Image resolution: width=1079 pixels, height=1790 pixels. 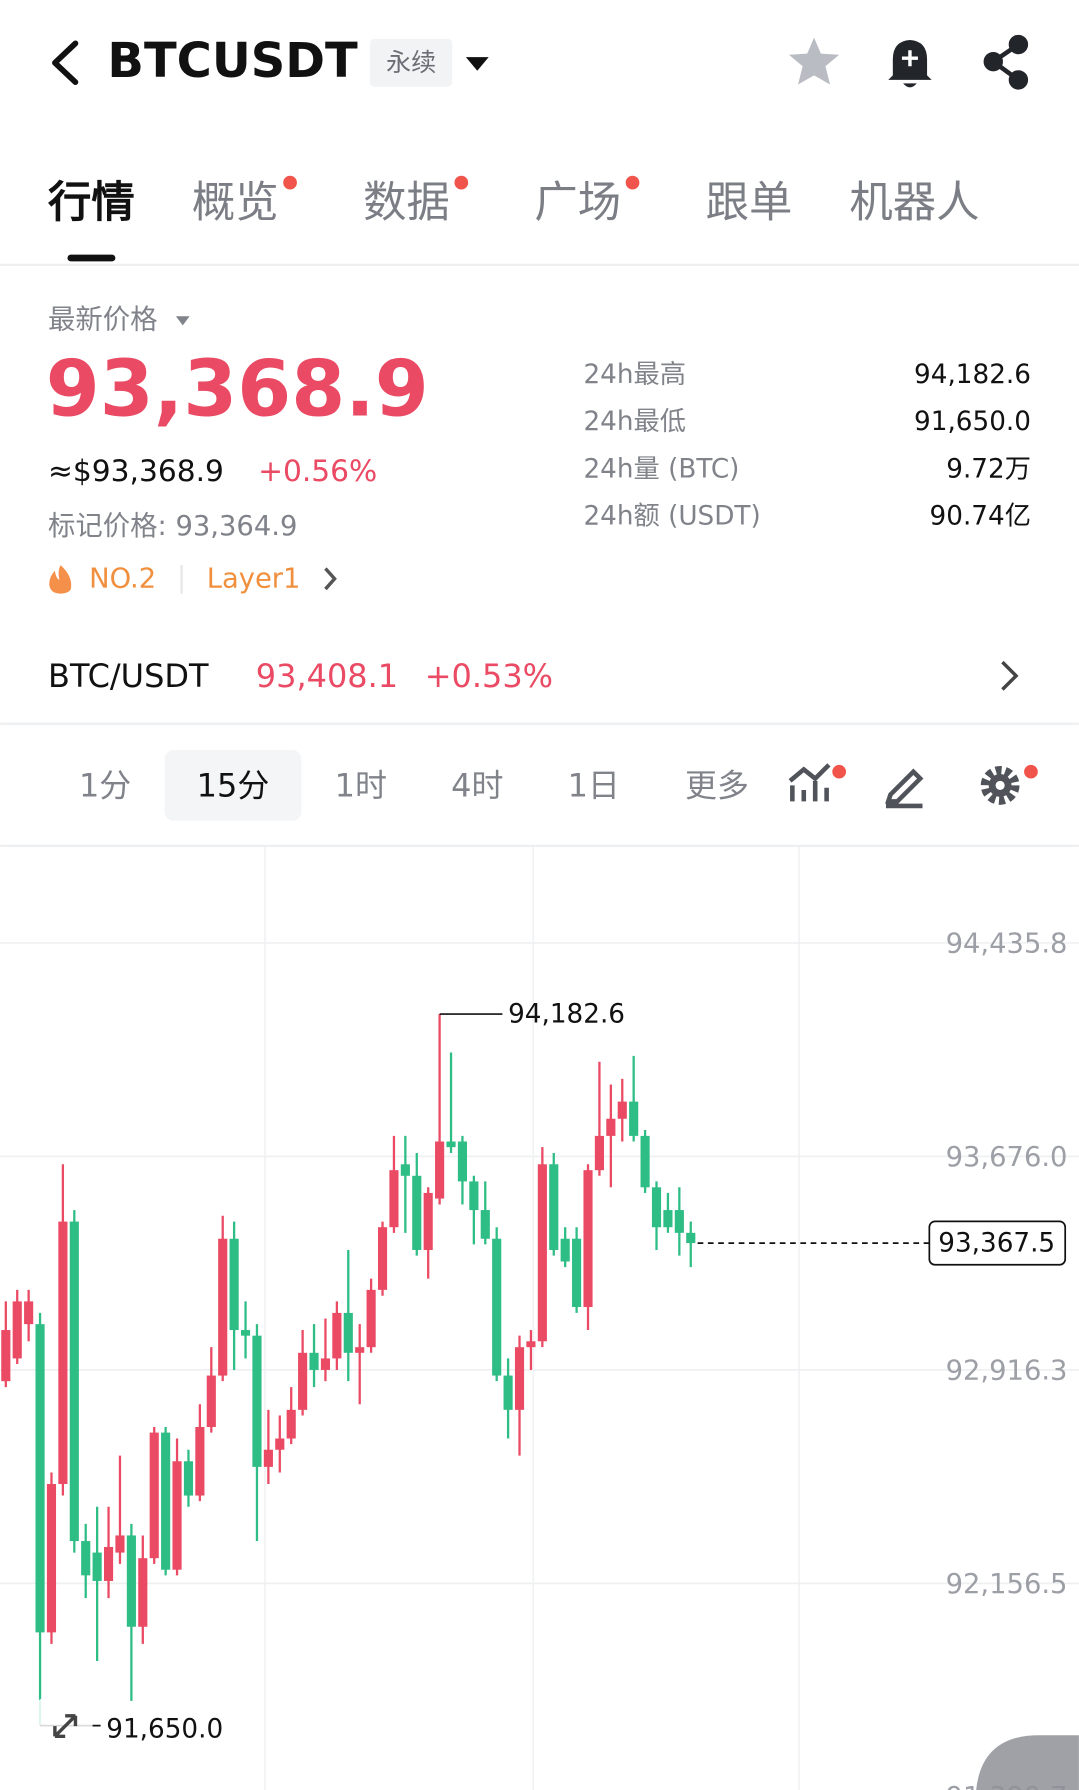 What do you see at coordinates (105, 786) in the screenshot?
I see `interval: 1分` at bounding box center [105, 786].